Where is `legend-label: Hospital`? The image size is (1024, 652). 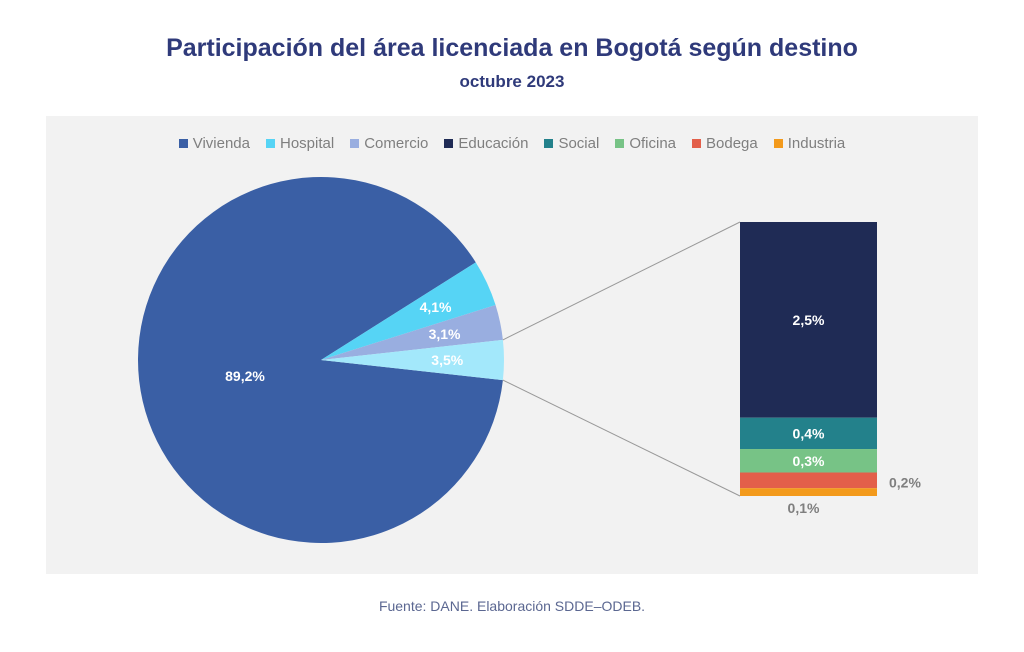
legend-label: Hospital is located at coordinates (307, 143).